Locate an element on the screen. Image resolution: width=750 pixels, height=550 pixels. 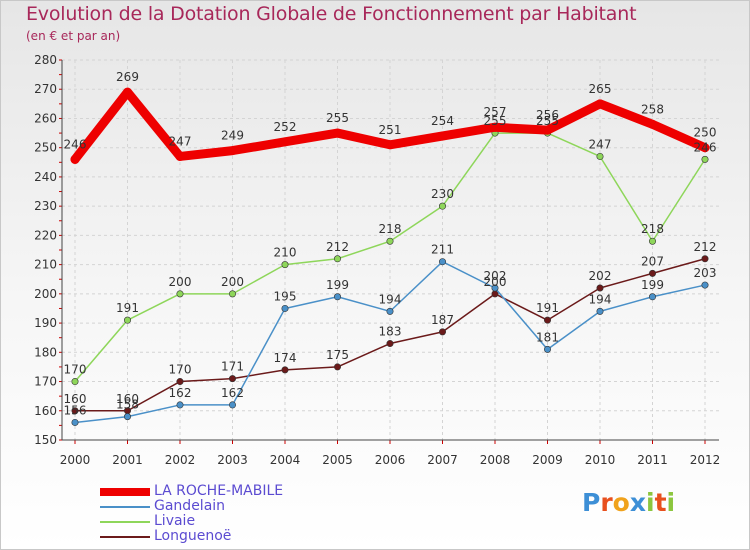
data-label-gandelain: 203 is located at coordinates (705, 273).